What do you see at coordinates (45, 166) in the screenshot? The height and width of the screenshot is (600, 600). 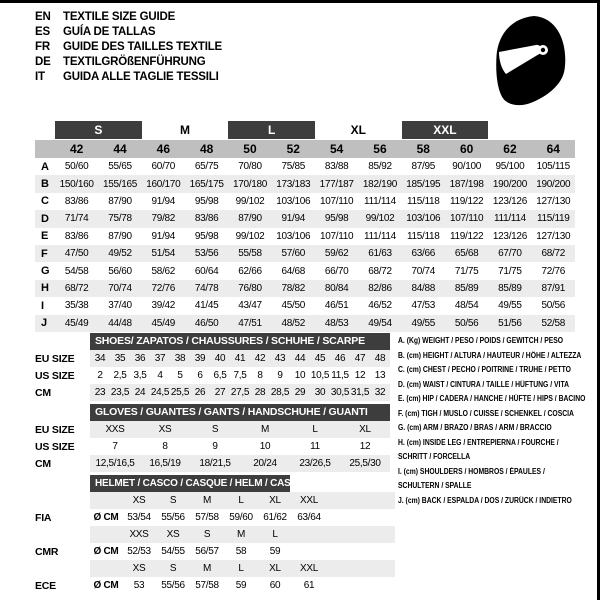 I see `row-label: A` at bounding box center [45, 166].